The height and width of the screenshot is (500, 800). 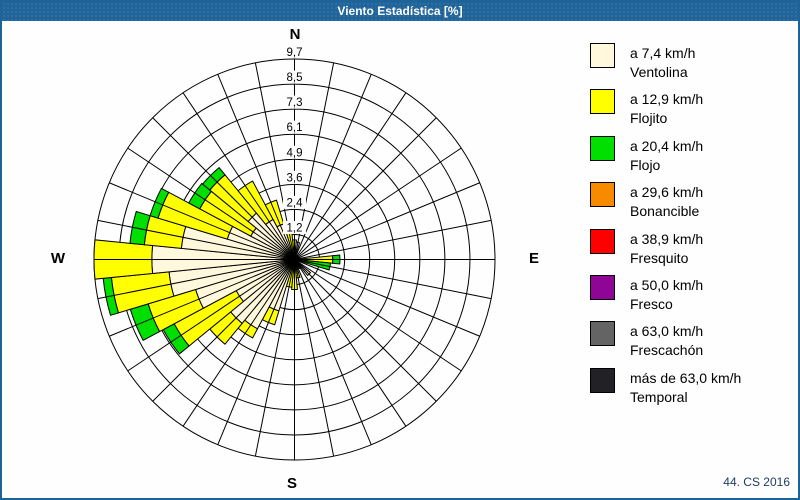 I want to click on legend-speed-label: a 29,6 km/h, so click(x=667, y=192).